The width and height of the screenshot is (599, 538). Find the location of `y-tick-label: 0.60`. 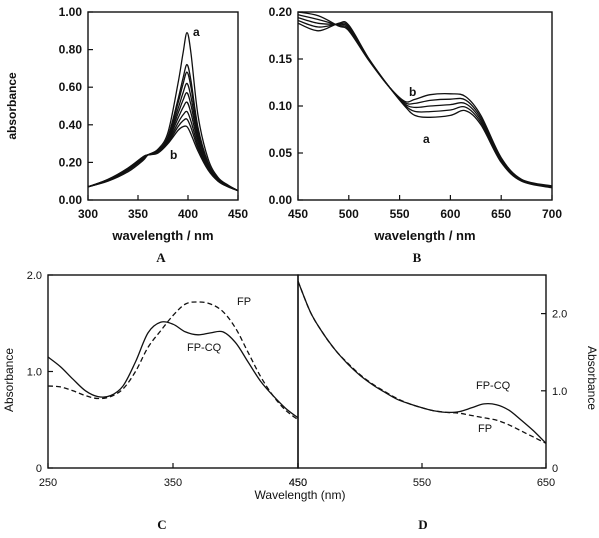

y-tick-label: 0.60 is located at coordinates (71, 87).